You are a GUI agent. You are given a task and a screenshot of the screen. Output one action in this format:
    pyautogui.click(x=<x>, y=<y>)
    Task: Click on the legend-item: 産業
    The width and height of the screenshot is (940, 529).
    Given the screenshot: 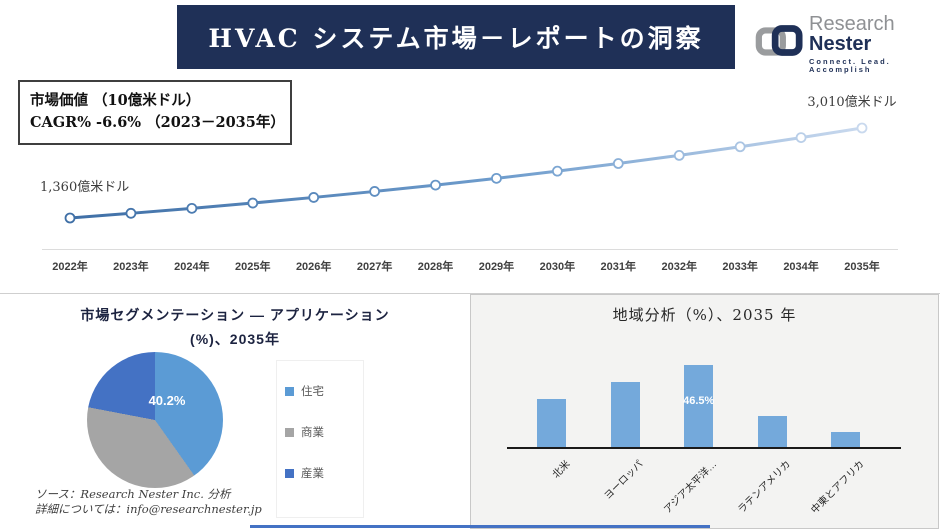 What is the action you would take?
    pyautogui.click(x=320, y=473)
    